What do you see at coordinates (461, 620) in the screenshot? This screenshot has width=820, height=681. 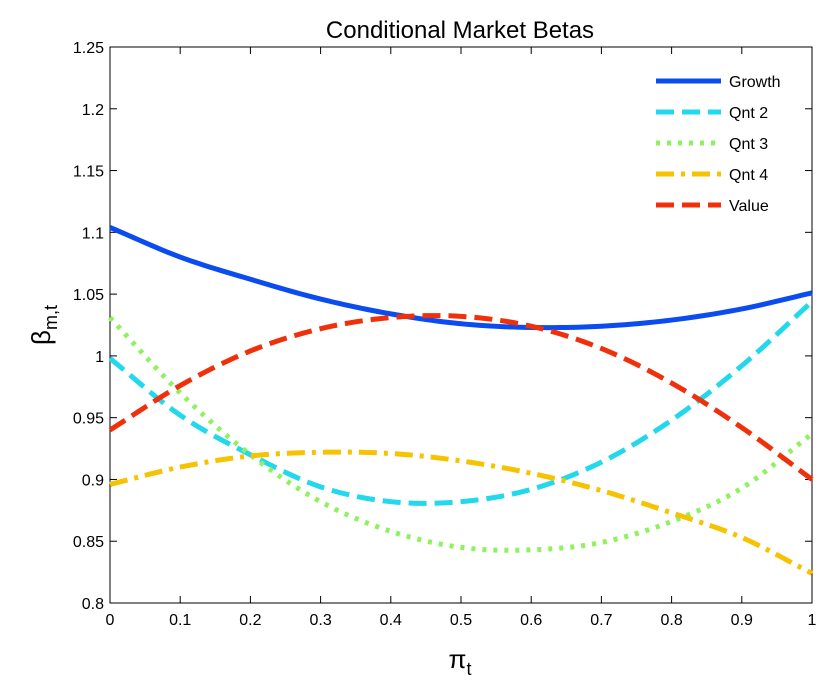 I see `x-tick-label: 0.5` at bounding box center [461, 620].